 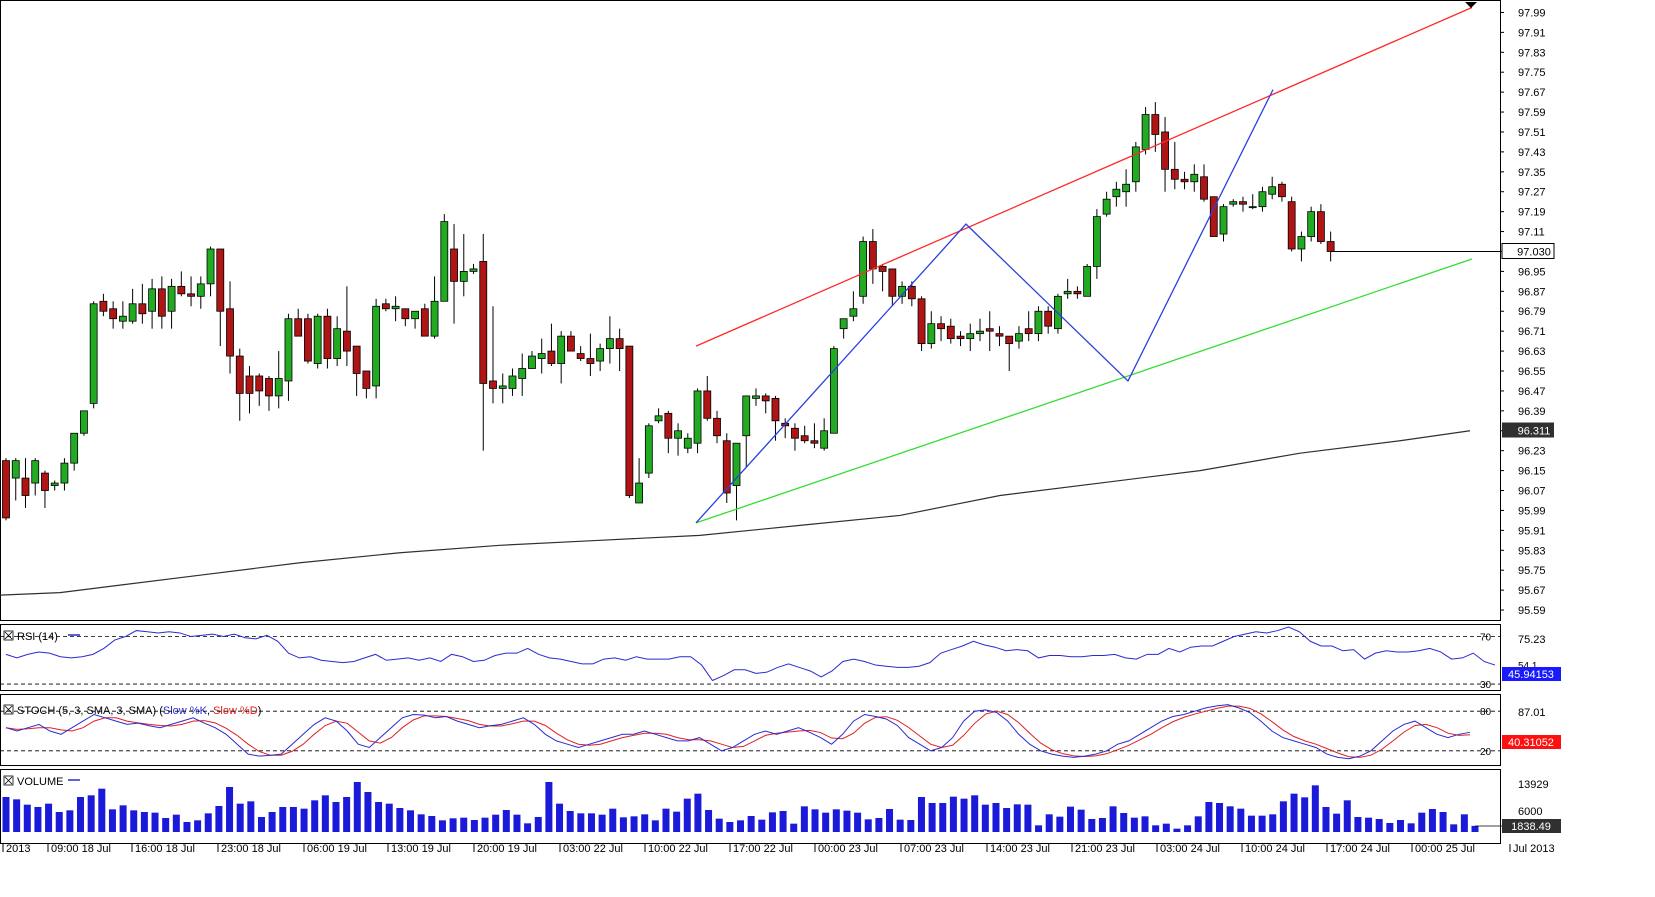 What do you see at coordinates (1534, 849) in the screenshot?
I see `time-tick-label: Jul 2013` at bounding box center [1534, 849].